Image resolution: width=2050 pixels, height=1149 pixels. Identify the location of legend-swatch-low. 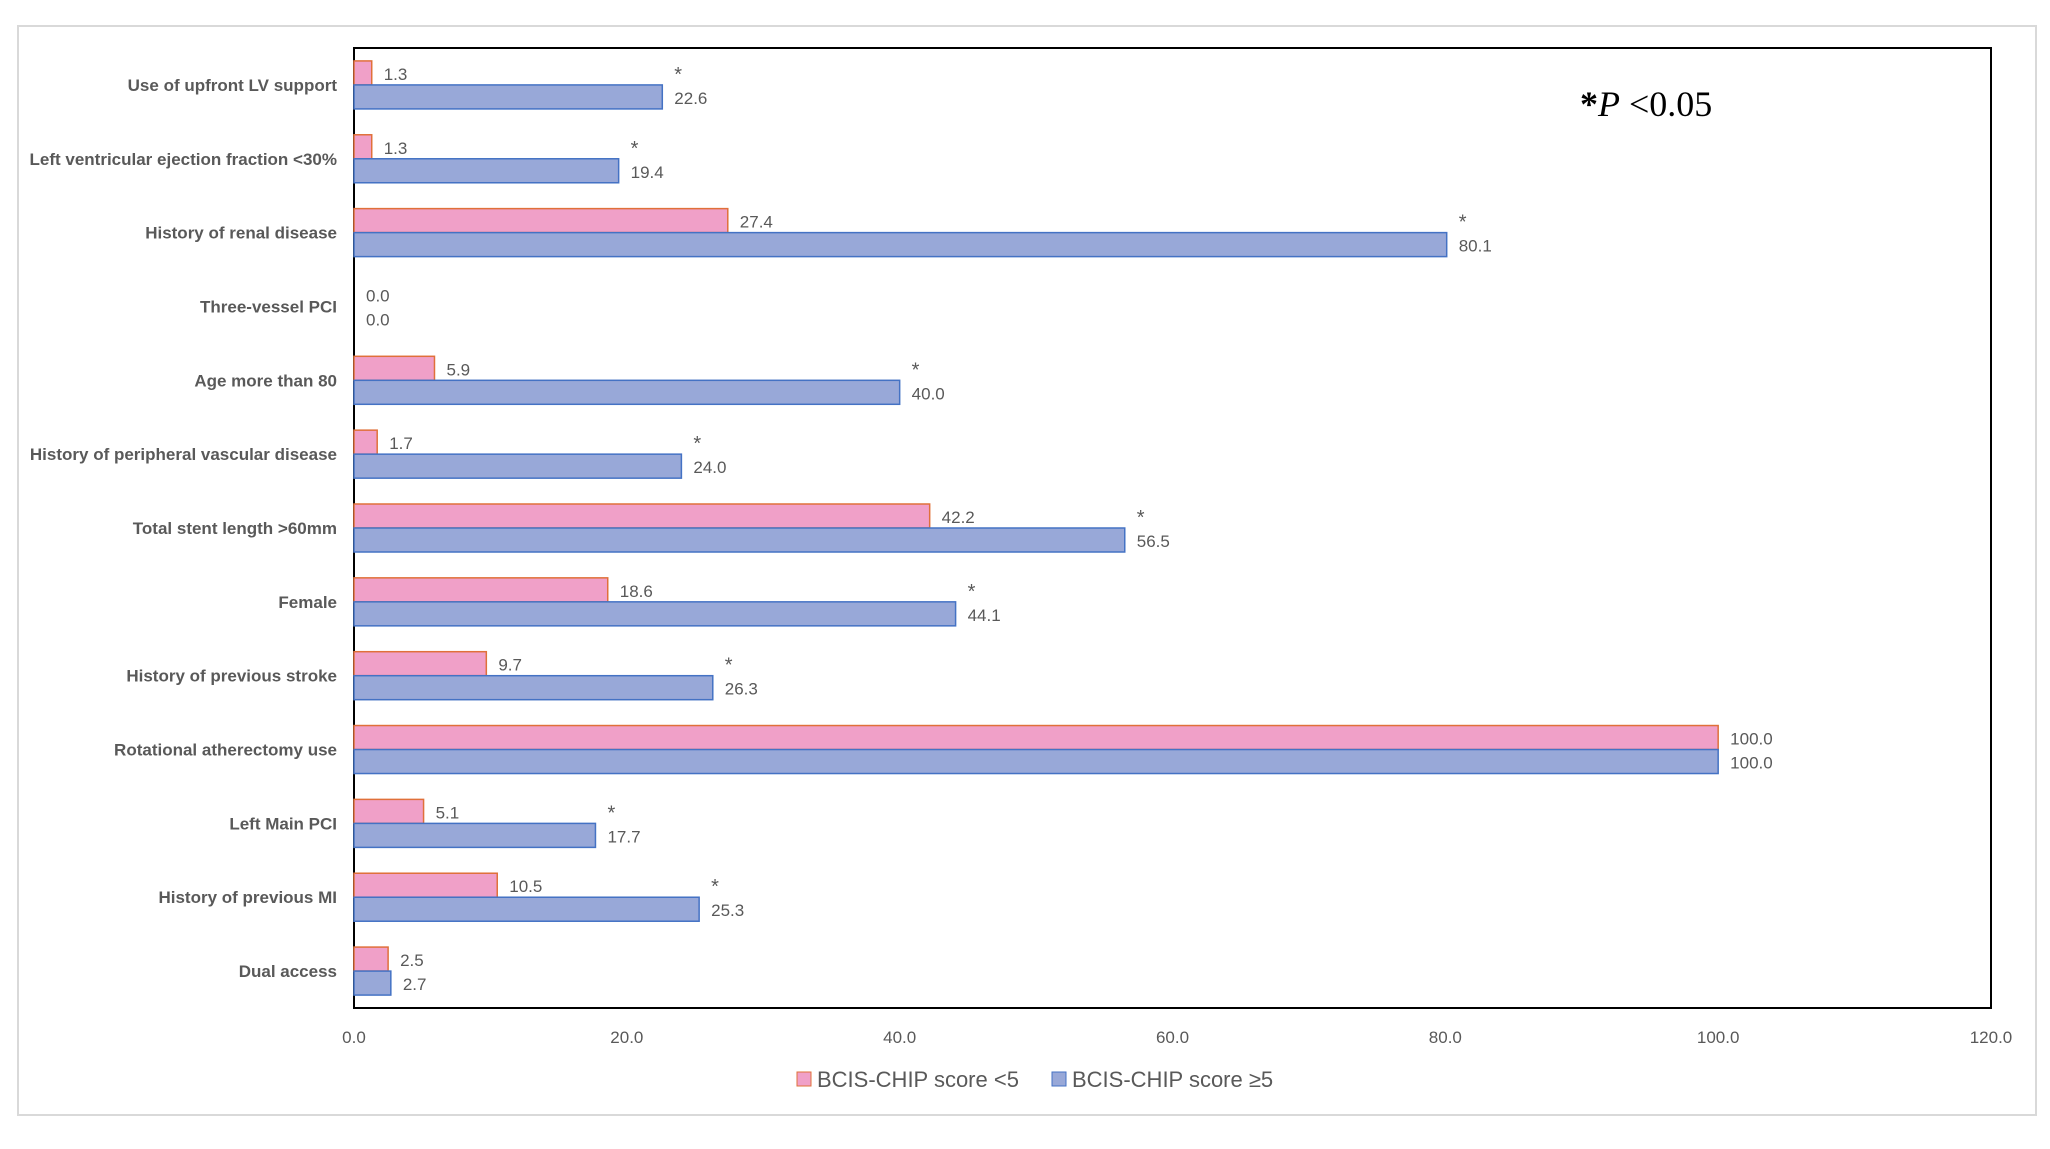
(804, 1079).